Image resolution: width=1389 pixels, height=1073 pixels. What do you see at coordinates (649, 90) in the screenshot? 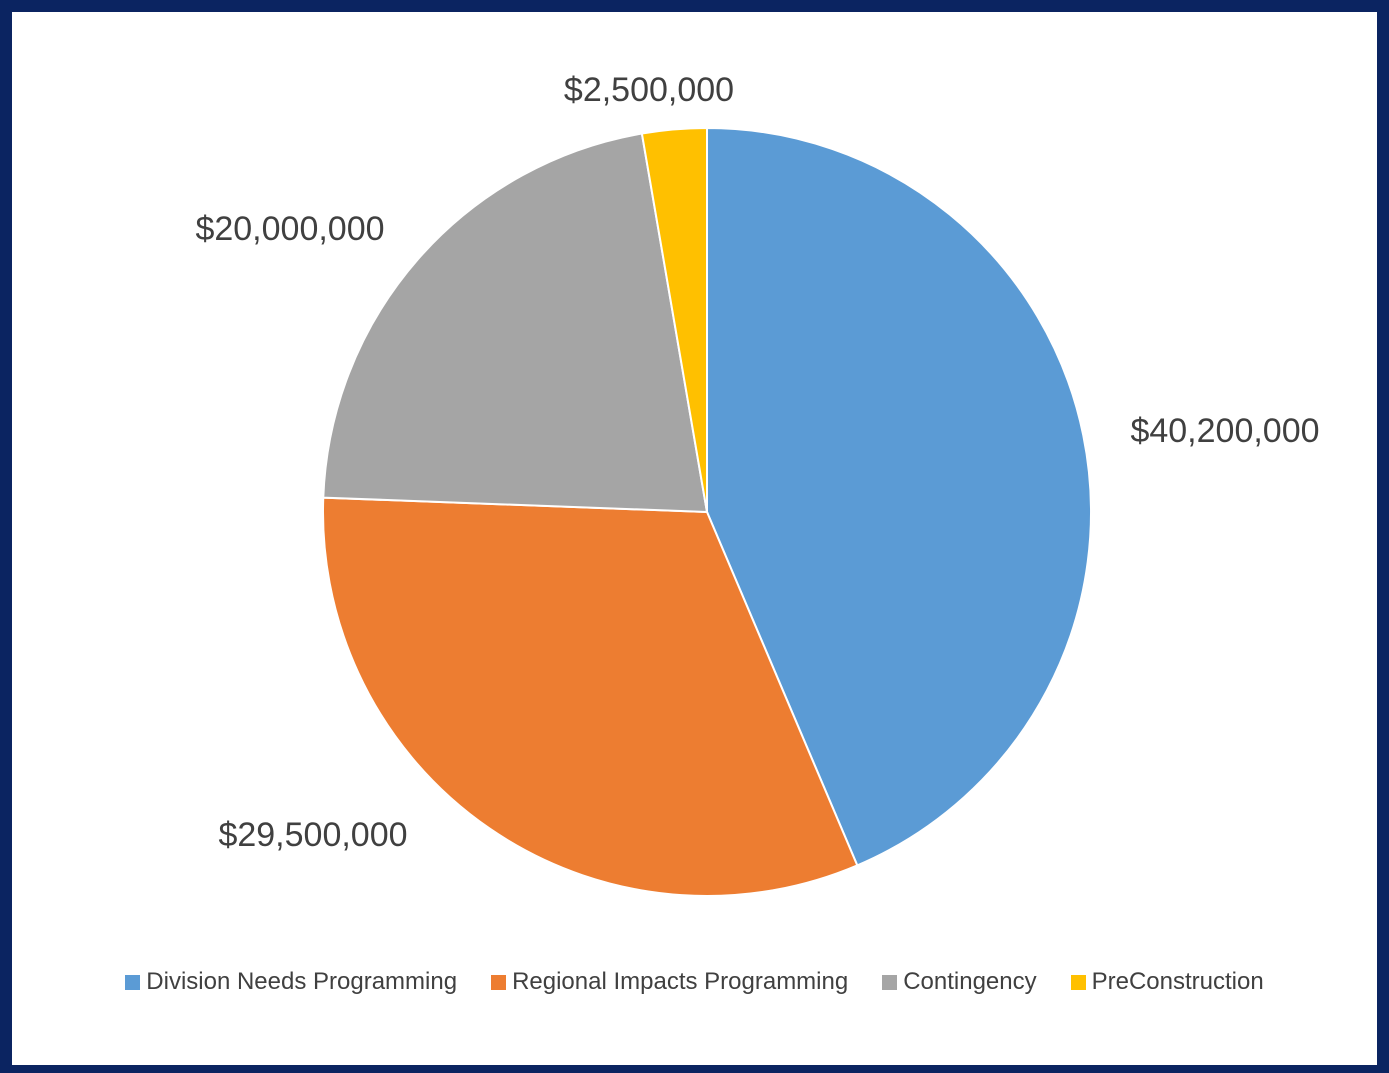
I see `data-label-preconstruction: $2,500,000` at bounding box center [649, 90].